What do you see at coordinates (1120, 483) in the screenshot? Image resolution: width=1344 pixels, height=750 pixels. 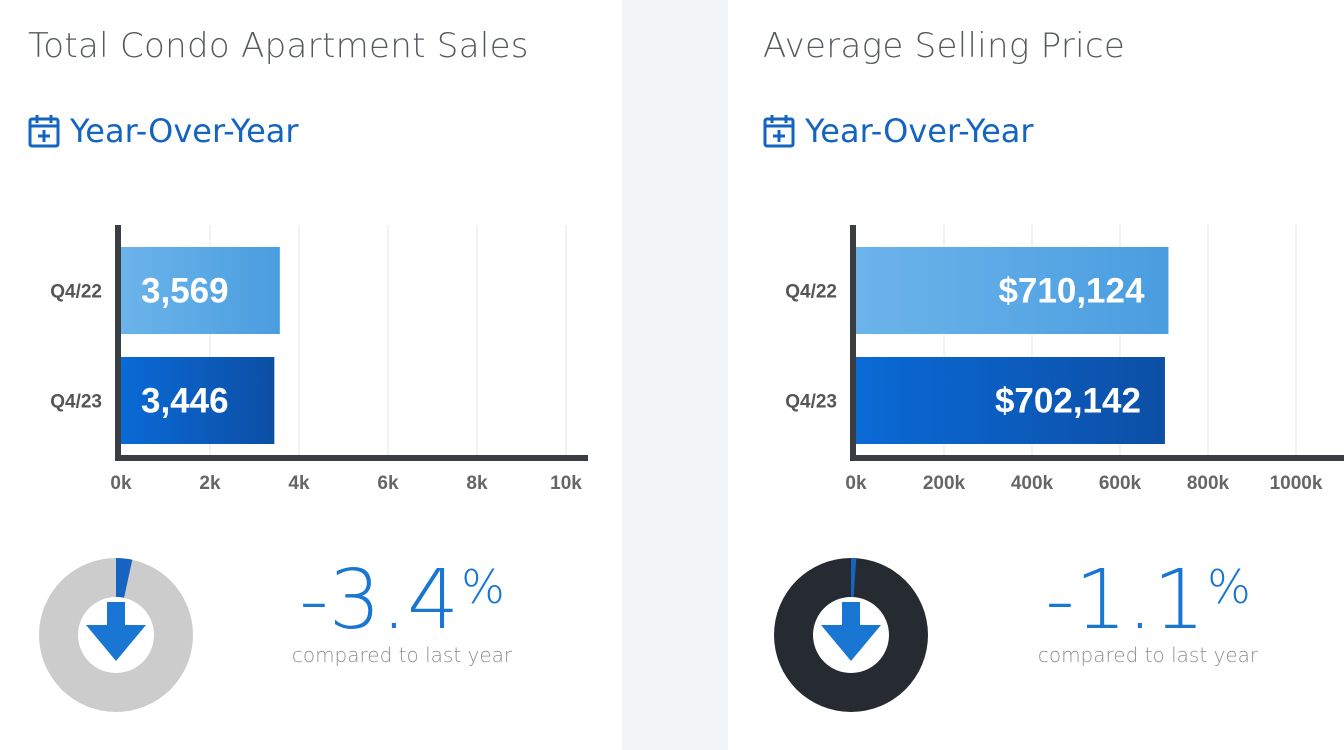 I see `x-tick-label: 600k` at bounding box center [1120, 483].